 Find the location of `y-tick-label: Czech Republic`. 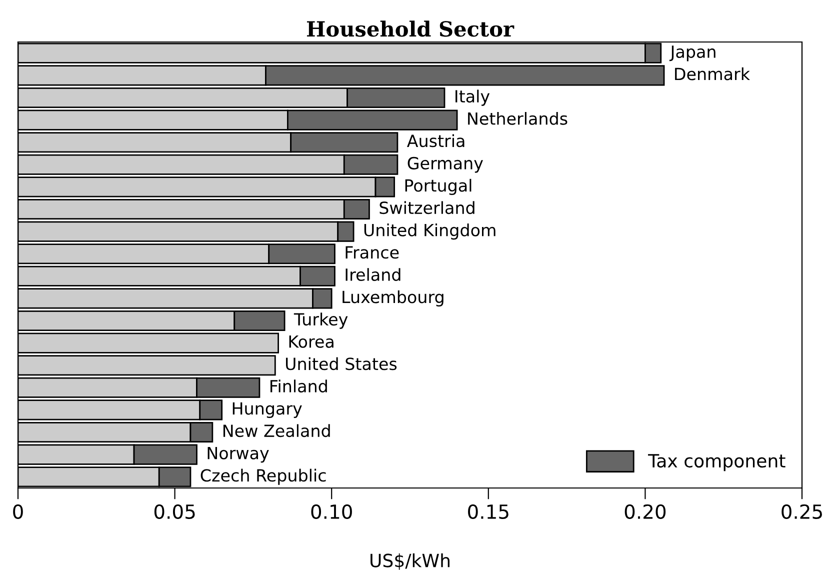

y-tick-label: Czech Republic is located at coordinates (263, 476).